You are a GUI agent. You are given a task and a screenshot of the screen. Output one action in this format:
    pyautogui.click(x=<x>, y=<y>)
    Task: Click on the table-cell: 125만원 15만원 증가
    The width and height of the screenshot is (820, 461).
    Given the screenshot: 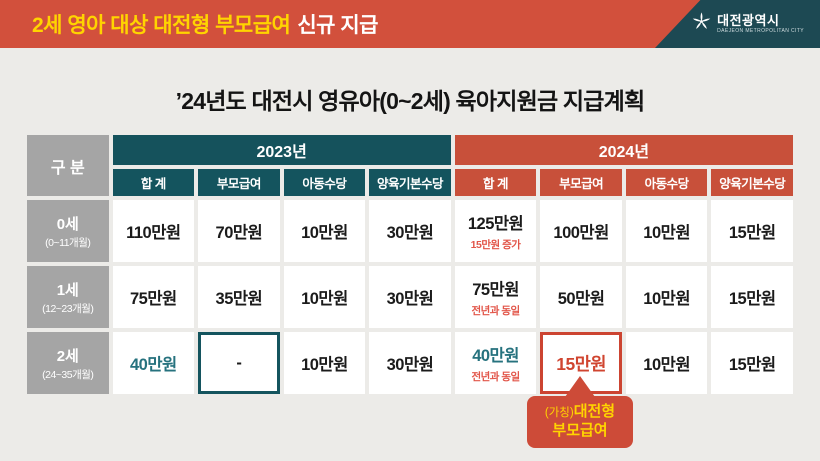 What is the action you would take?
    pyautogui.click(x=495, y=231)
    